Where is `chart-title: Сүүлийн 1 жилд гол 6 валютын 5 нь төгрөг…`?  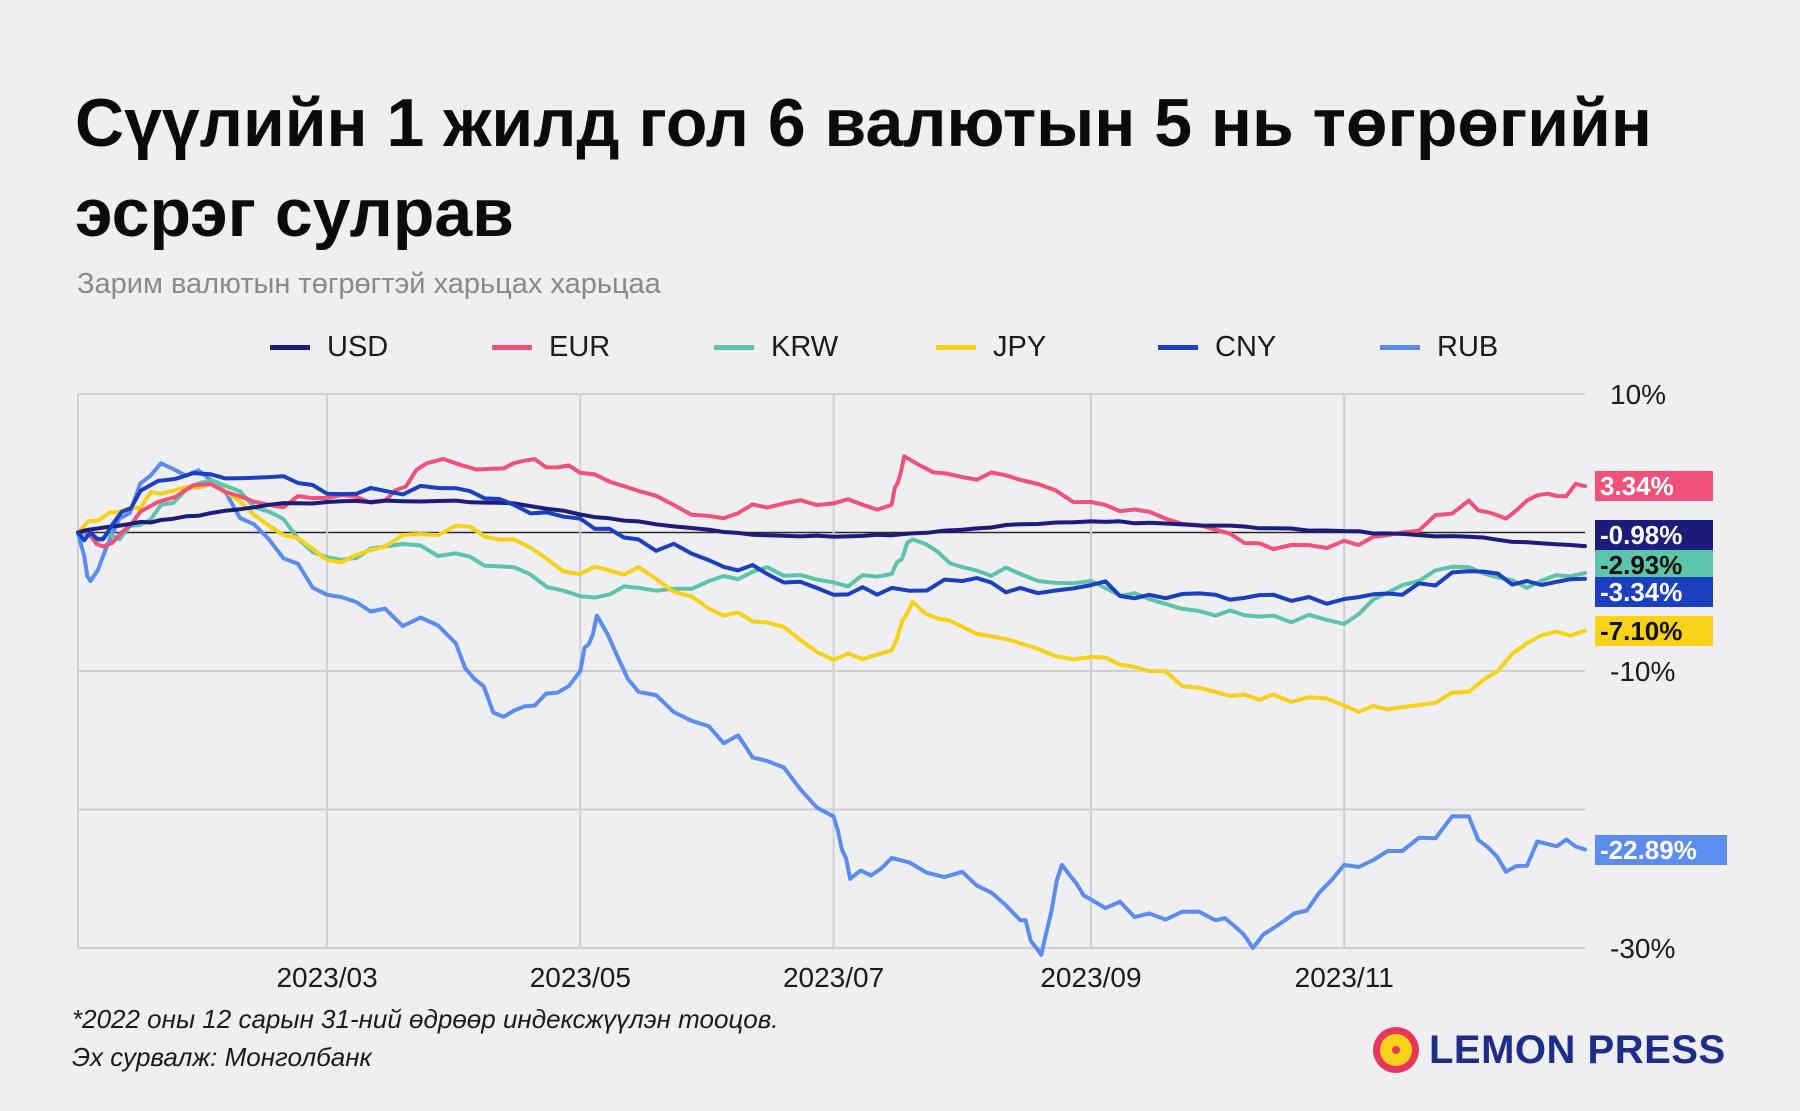 chart-title: Сүүлийн 1 жилд гол 6 валютын 5 нь төгрөг… is located at coordinates (863, 168).